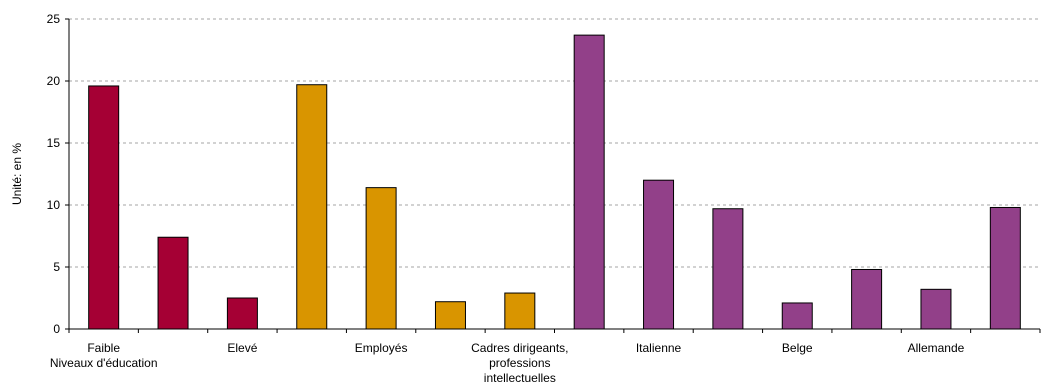 The width and height of the screenshot is (1043, 387). I want to click on x-category-label: Belge, so click(797, 348).